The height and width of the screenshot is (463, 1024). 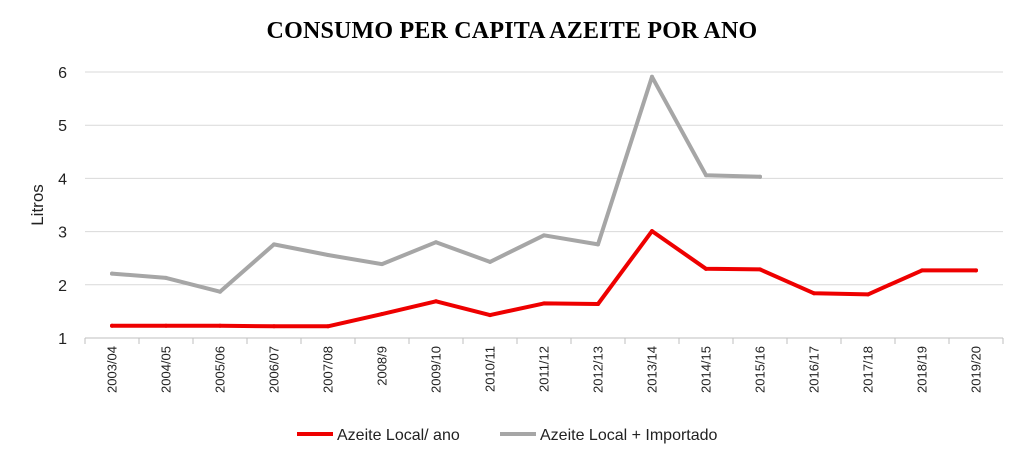 I want to click on x-tick-label: 2006/07, so click(x=274, y=369).